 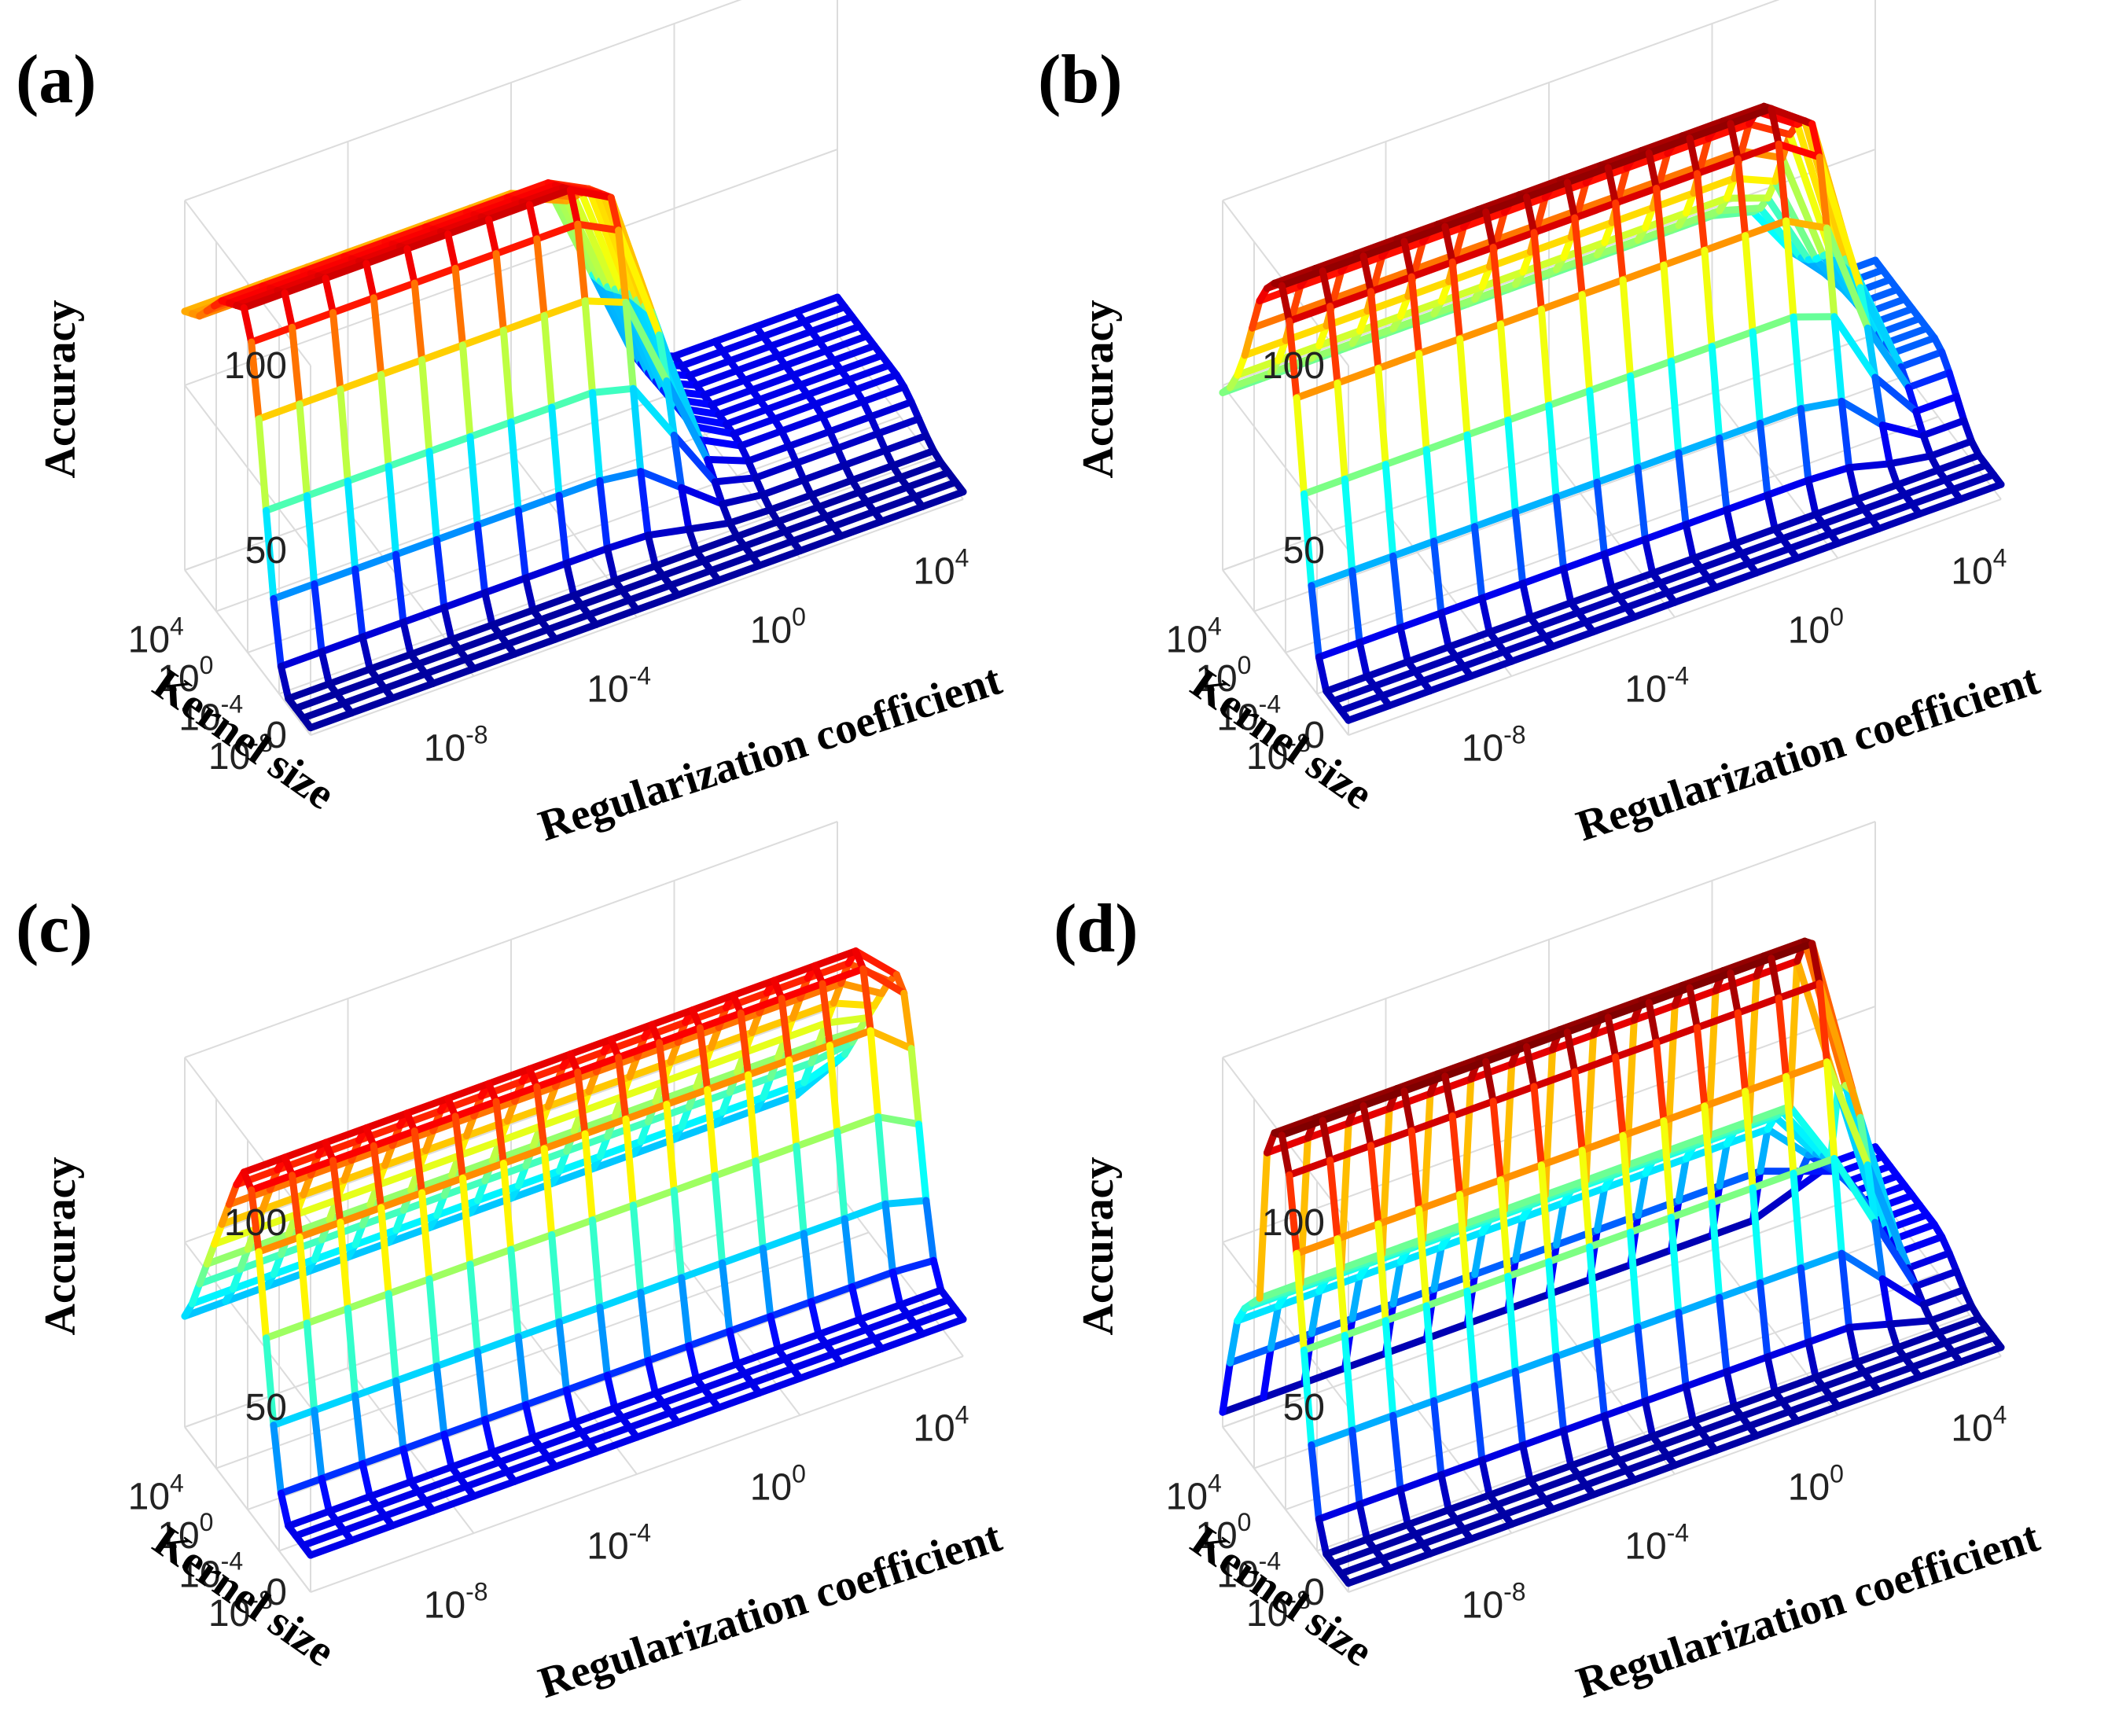 What do you see at coordinates (1096, 929) in the screenshot?
I see `panel-label: (d)` at bounding box center [1096, 929].